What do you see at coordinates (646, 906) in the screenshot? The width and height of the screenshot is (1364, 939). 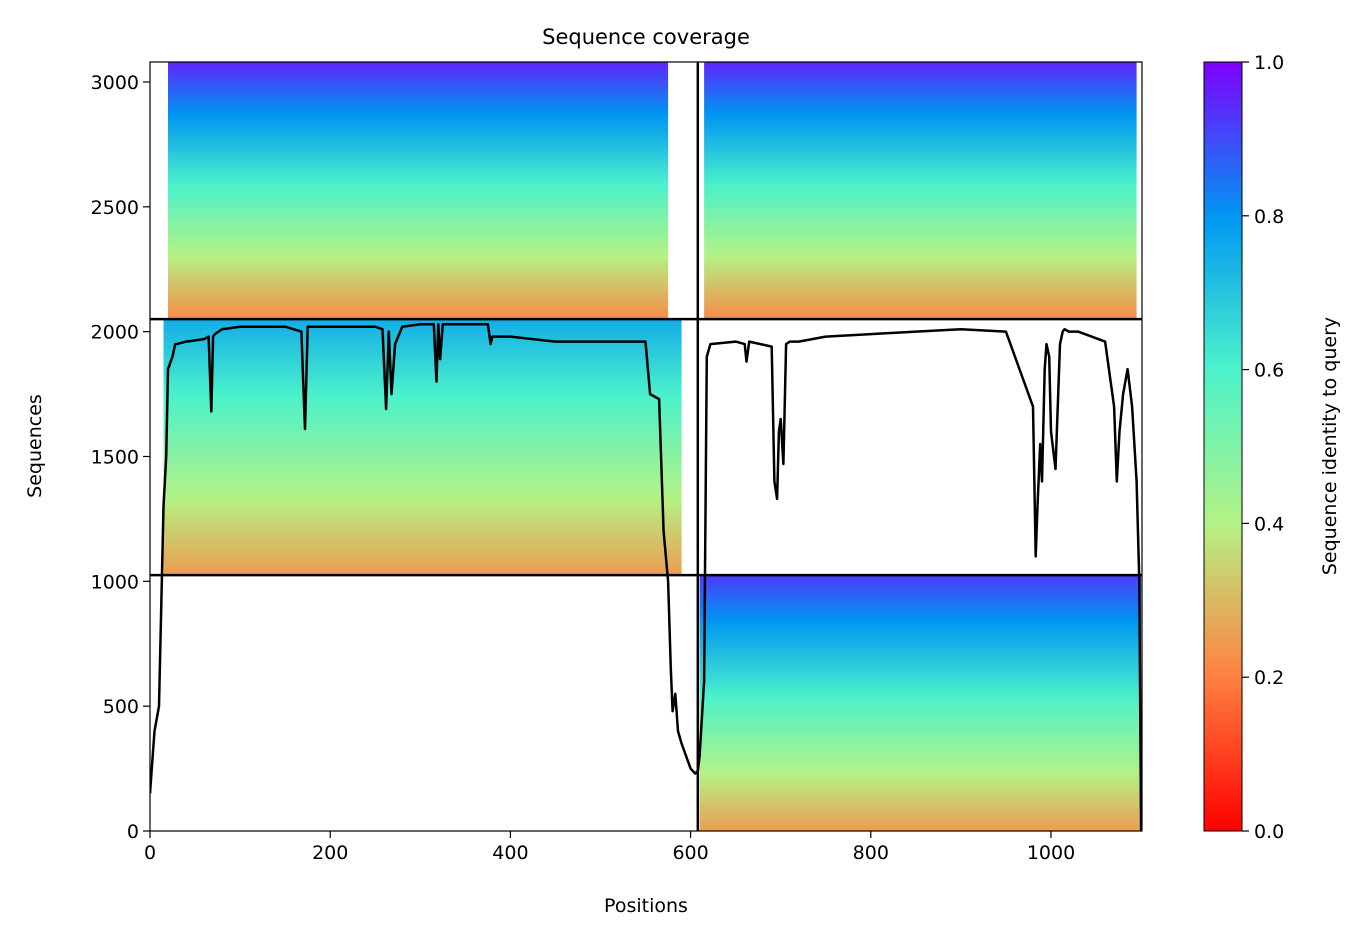 I see `x-axis-label: Positions` at bounding box center [646, 906].